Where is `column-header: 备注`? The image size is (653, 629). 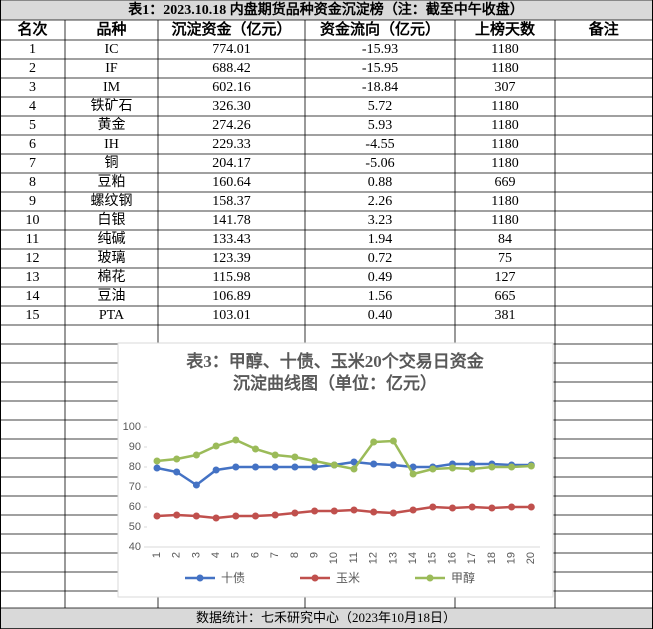
column-header: 备注 is located at coordinates (603, 29).